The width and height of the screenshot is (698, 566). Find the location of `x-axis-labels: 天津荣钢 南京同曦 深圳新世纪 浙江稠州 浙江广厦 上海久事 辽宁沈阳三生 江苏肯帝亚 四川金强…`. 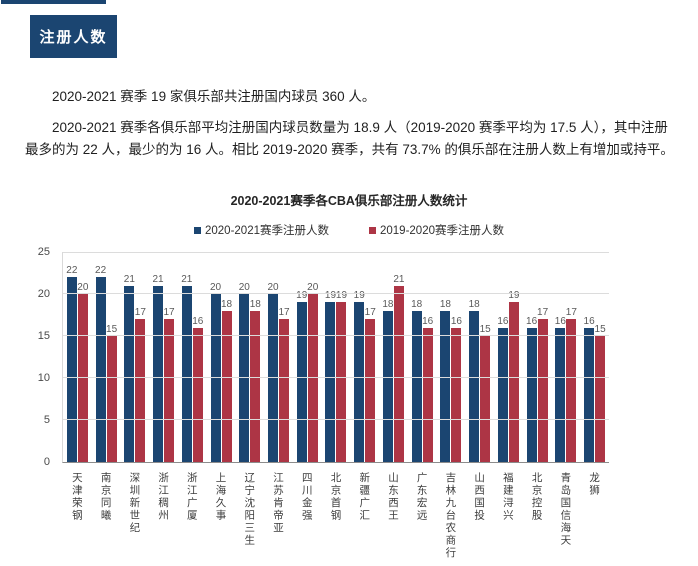

x-axis-labels: 天津荣钢 南京同曦 深圳新世纪 浙江稠州 浙江广厦 上海久事 辽宁沈阳三生 江苏肯帝亚 四川金强… is located at coordinates (335, 516).